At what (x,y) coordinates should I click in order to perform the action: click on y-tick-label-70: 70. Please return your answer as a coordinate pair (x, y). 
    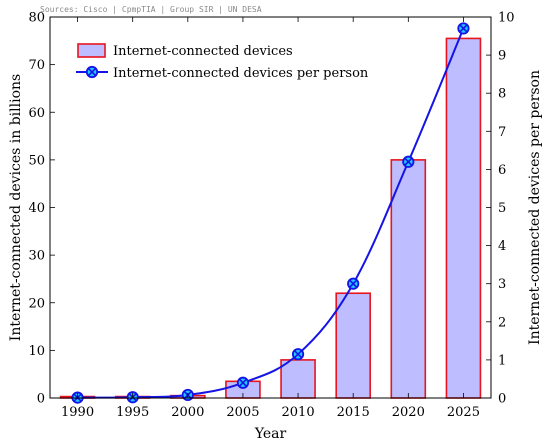
    Looking at the image, I should click on (36, 65).